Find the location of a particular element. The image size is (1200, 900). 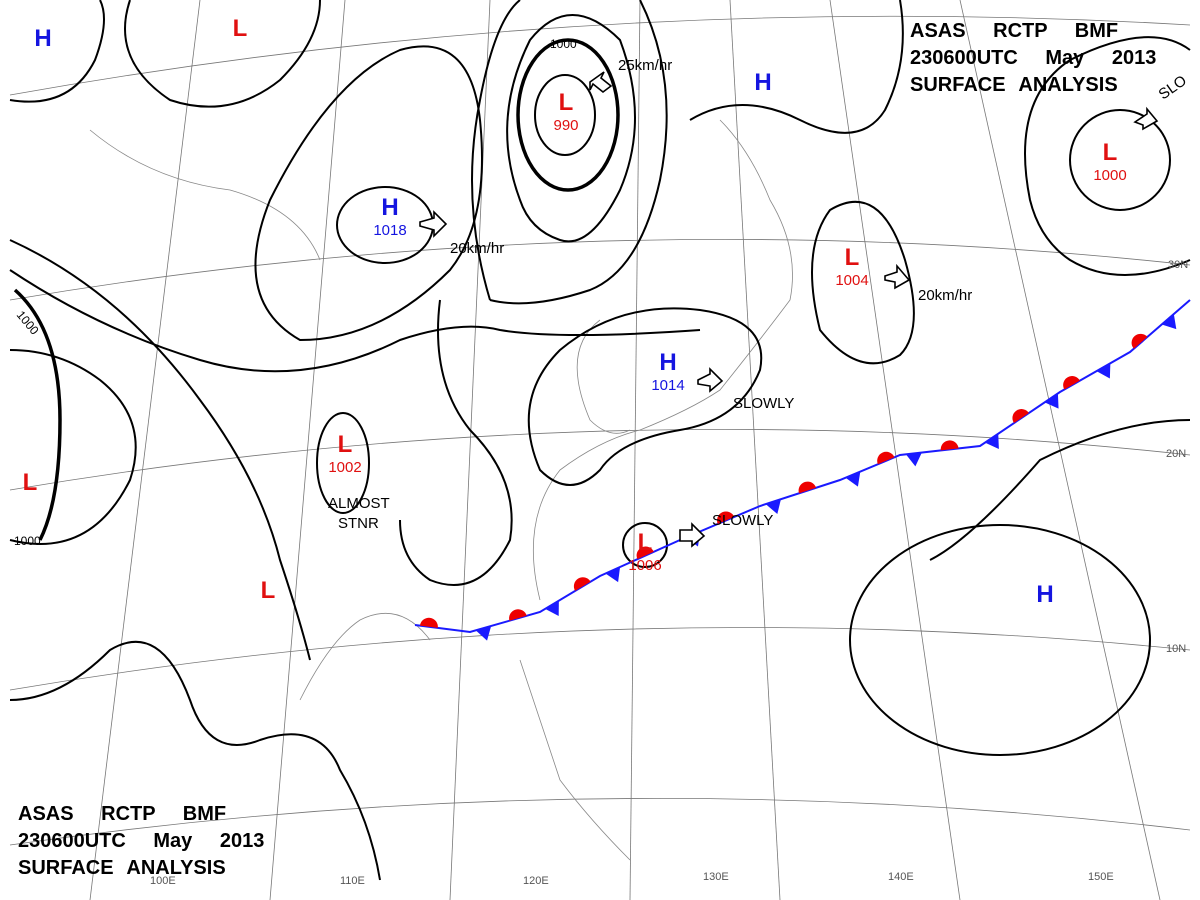

motion-label: STNR is located at coordinates (358, 523).